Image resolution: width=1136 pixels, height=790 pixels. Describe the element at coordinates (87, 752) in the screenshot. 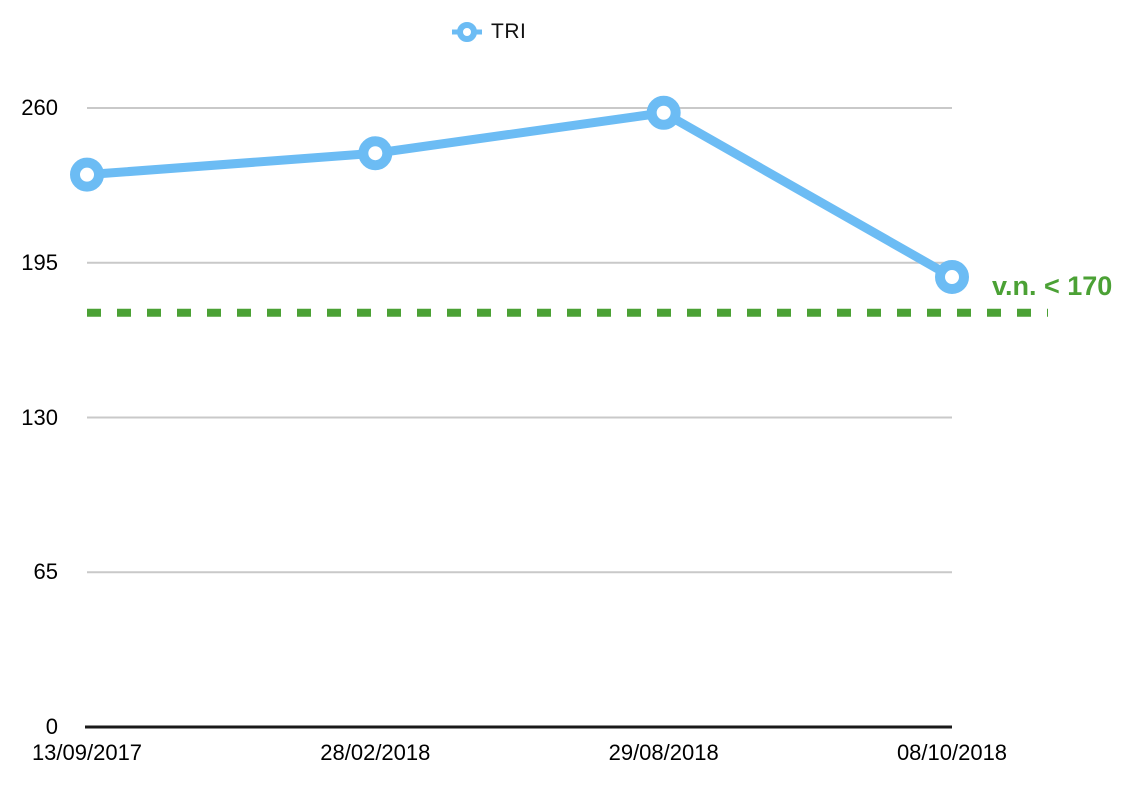

I see `x-axis-label: 13/09/2017` at that location.